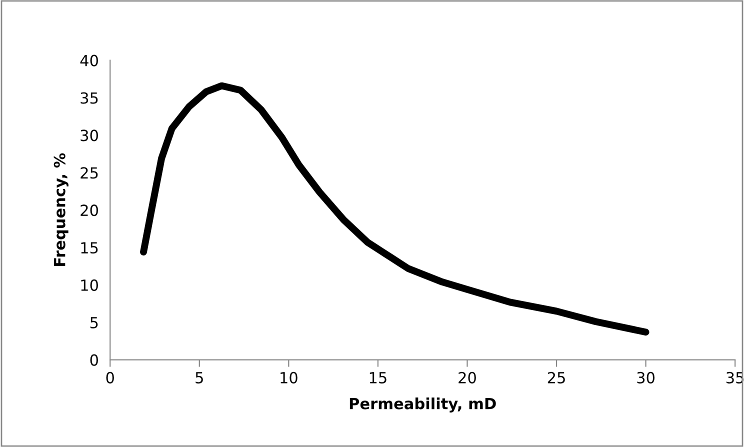  Describe the element at coordinates (94, 322) in the screenshot. I see `y-tick-label: 5` at that location.